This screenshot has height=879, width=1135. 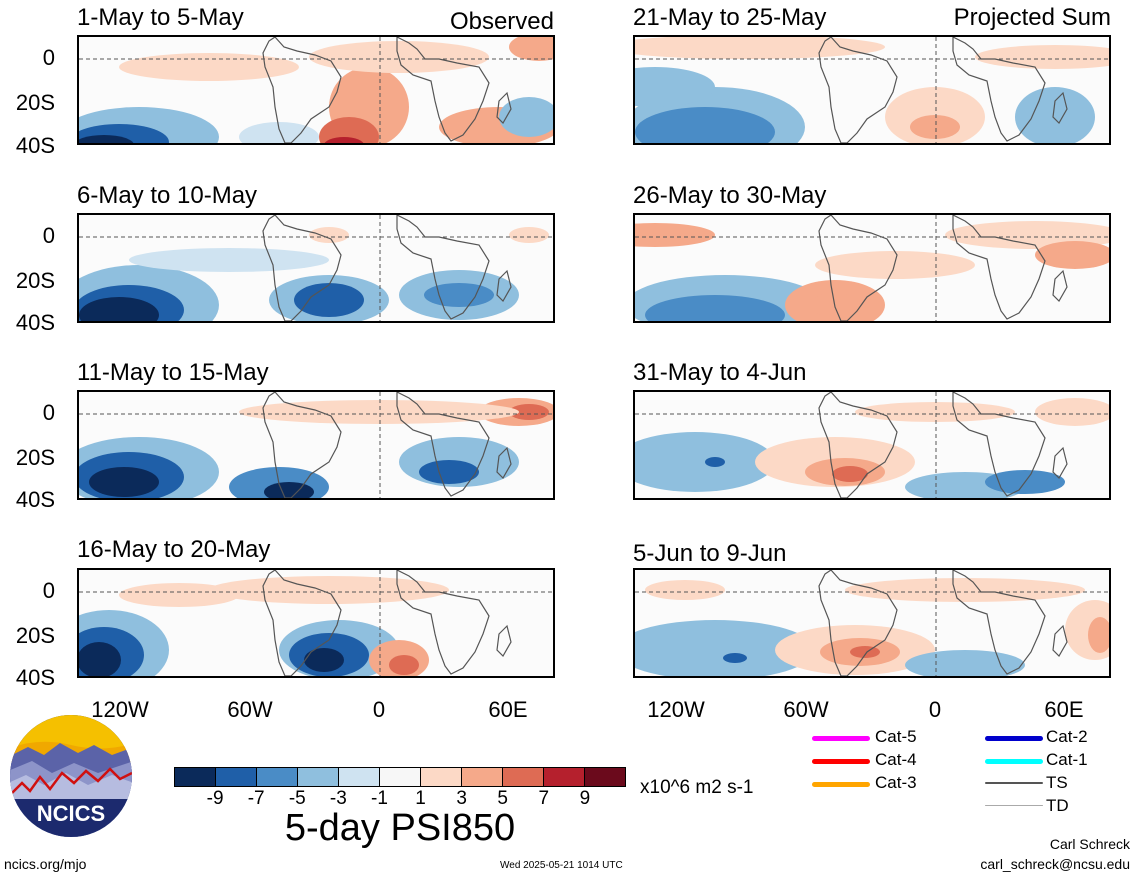 I want to click on panel-title: 16-May to 20-May, so click(x=174, y=549).